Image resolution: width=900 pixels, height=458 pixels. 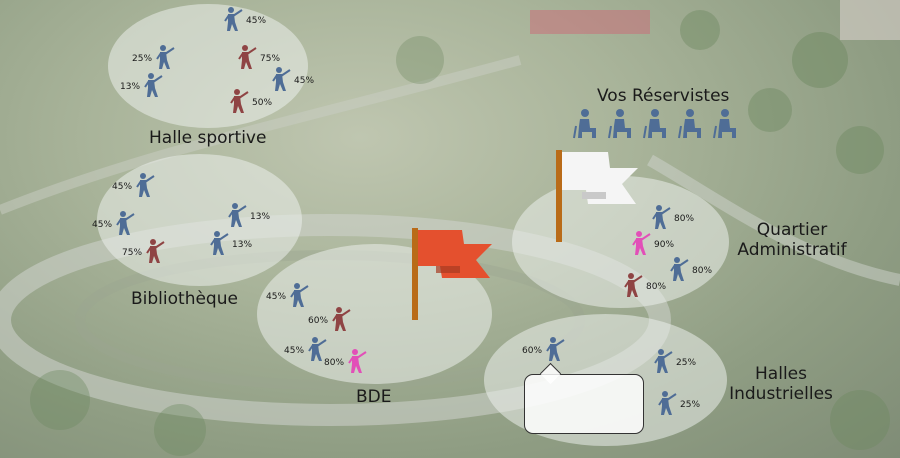 What do you see at coordinates (792, 230) in the screenshot?
I see `label-line: Quartier` at bounding box center [792, 230].